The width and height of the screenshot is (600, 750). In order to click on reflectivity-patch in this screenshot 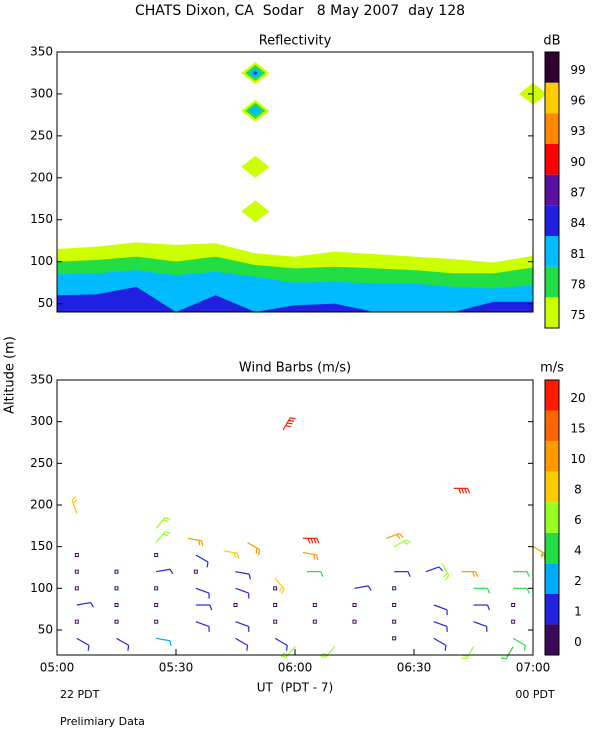, I will do `click(255, 211)`.